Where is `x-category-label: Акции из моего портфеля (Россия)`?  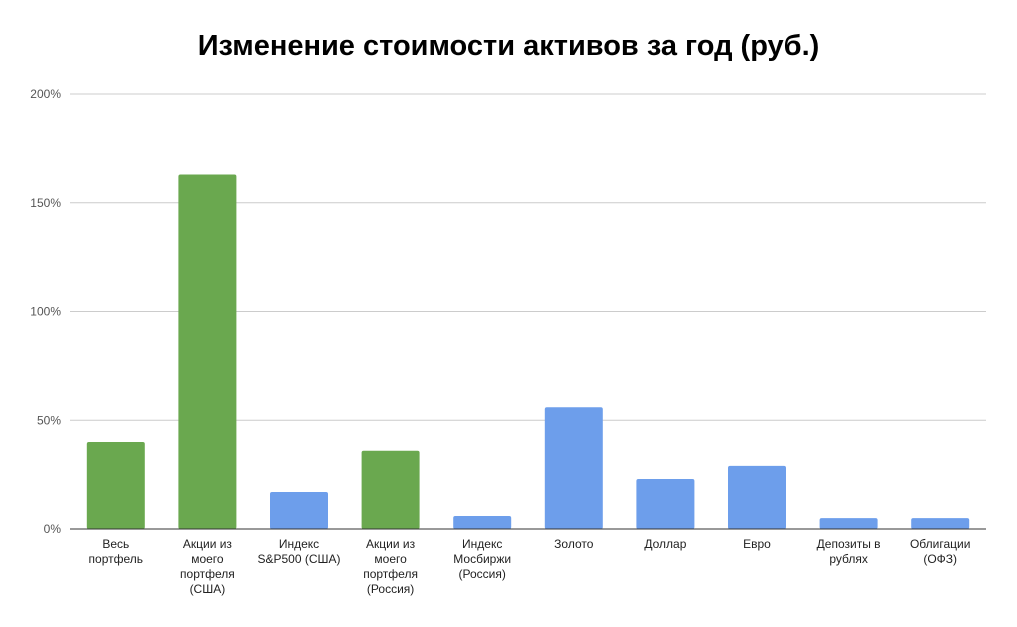
x-category-label: Акции из моего портфеля (Россия) is located at coordinates (390, 566).